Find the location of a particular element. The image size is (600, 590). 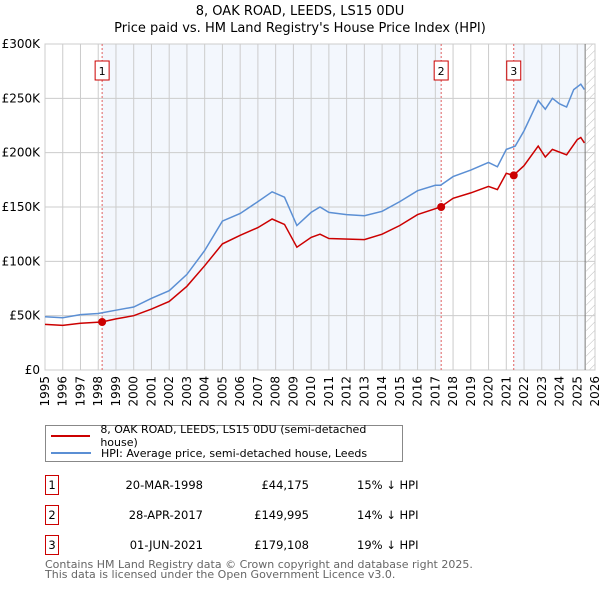

x-tick-label: 2022 is located at coordinates (524, 391).